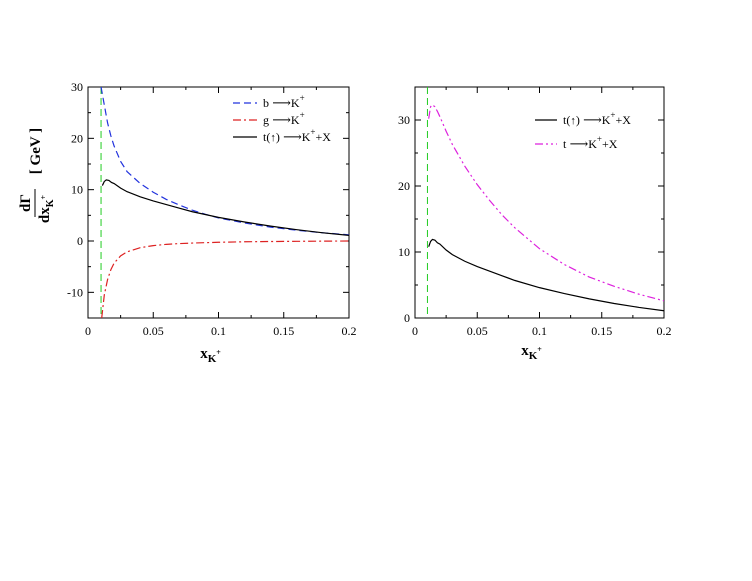 The image size is (752, 581). I want to click on legend-label: g ⟶K+, so click(284, 118).